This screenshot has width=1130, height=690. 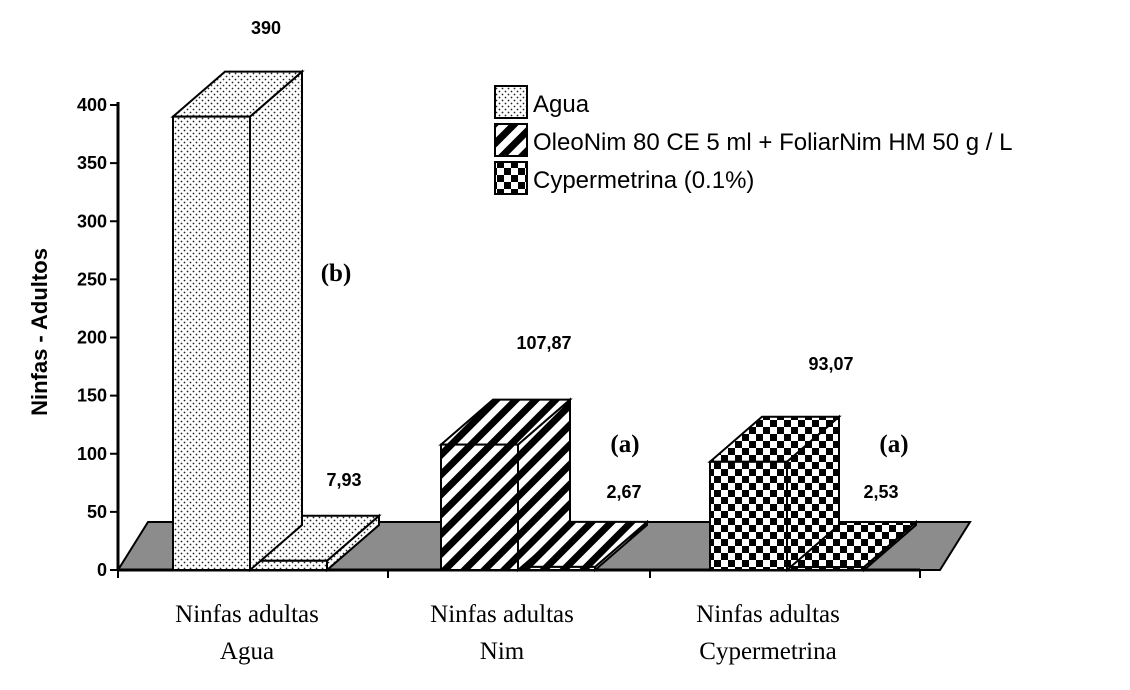 What do you see at coordinates (502, 651) in the screenshot?
I see `x-tick-label: Nim` at bounding box center [502, 651].